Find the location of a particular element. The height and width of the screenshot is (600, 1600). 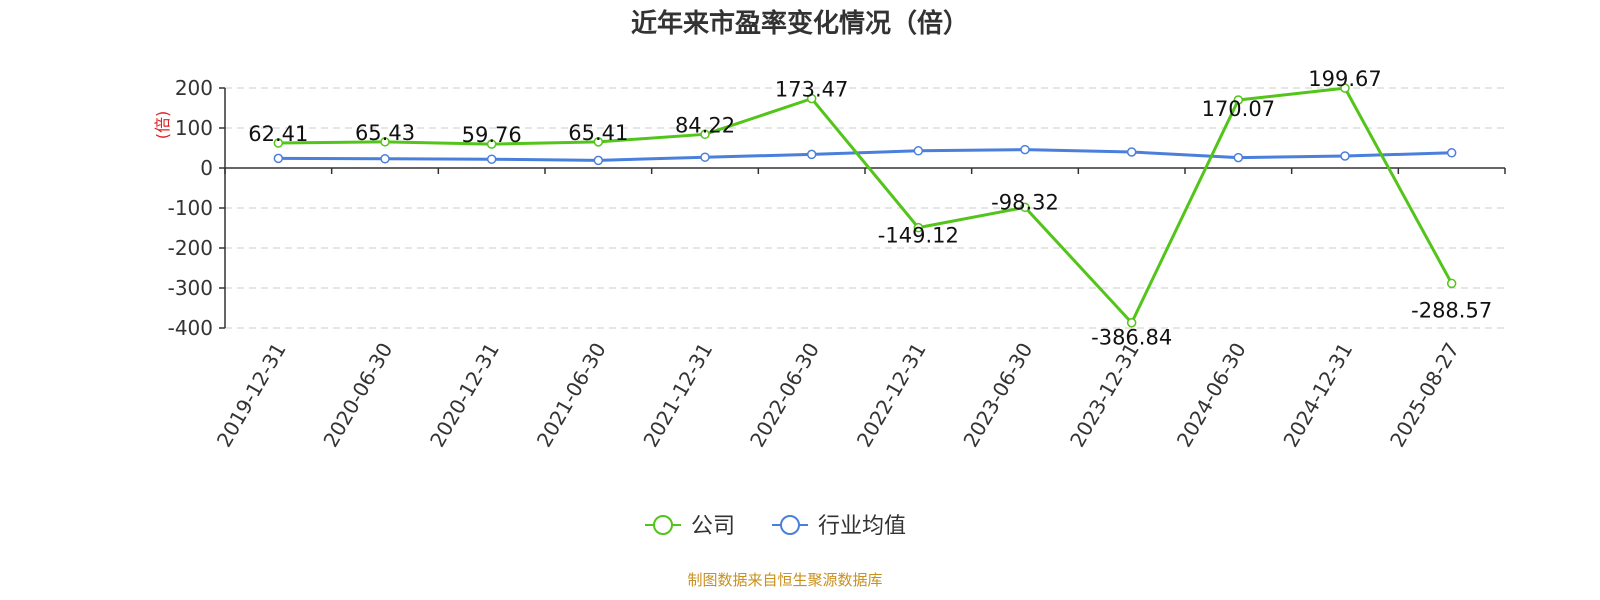

data-label: -288.57 is located at coordinates (1451, 310).